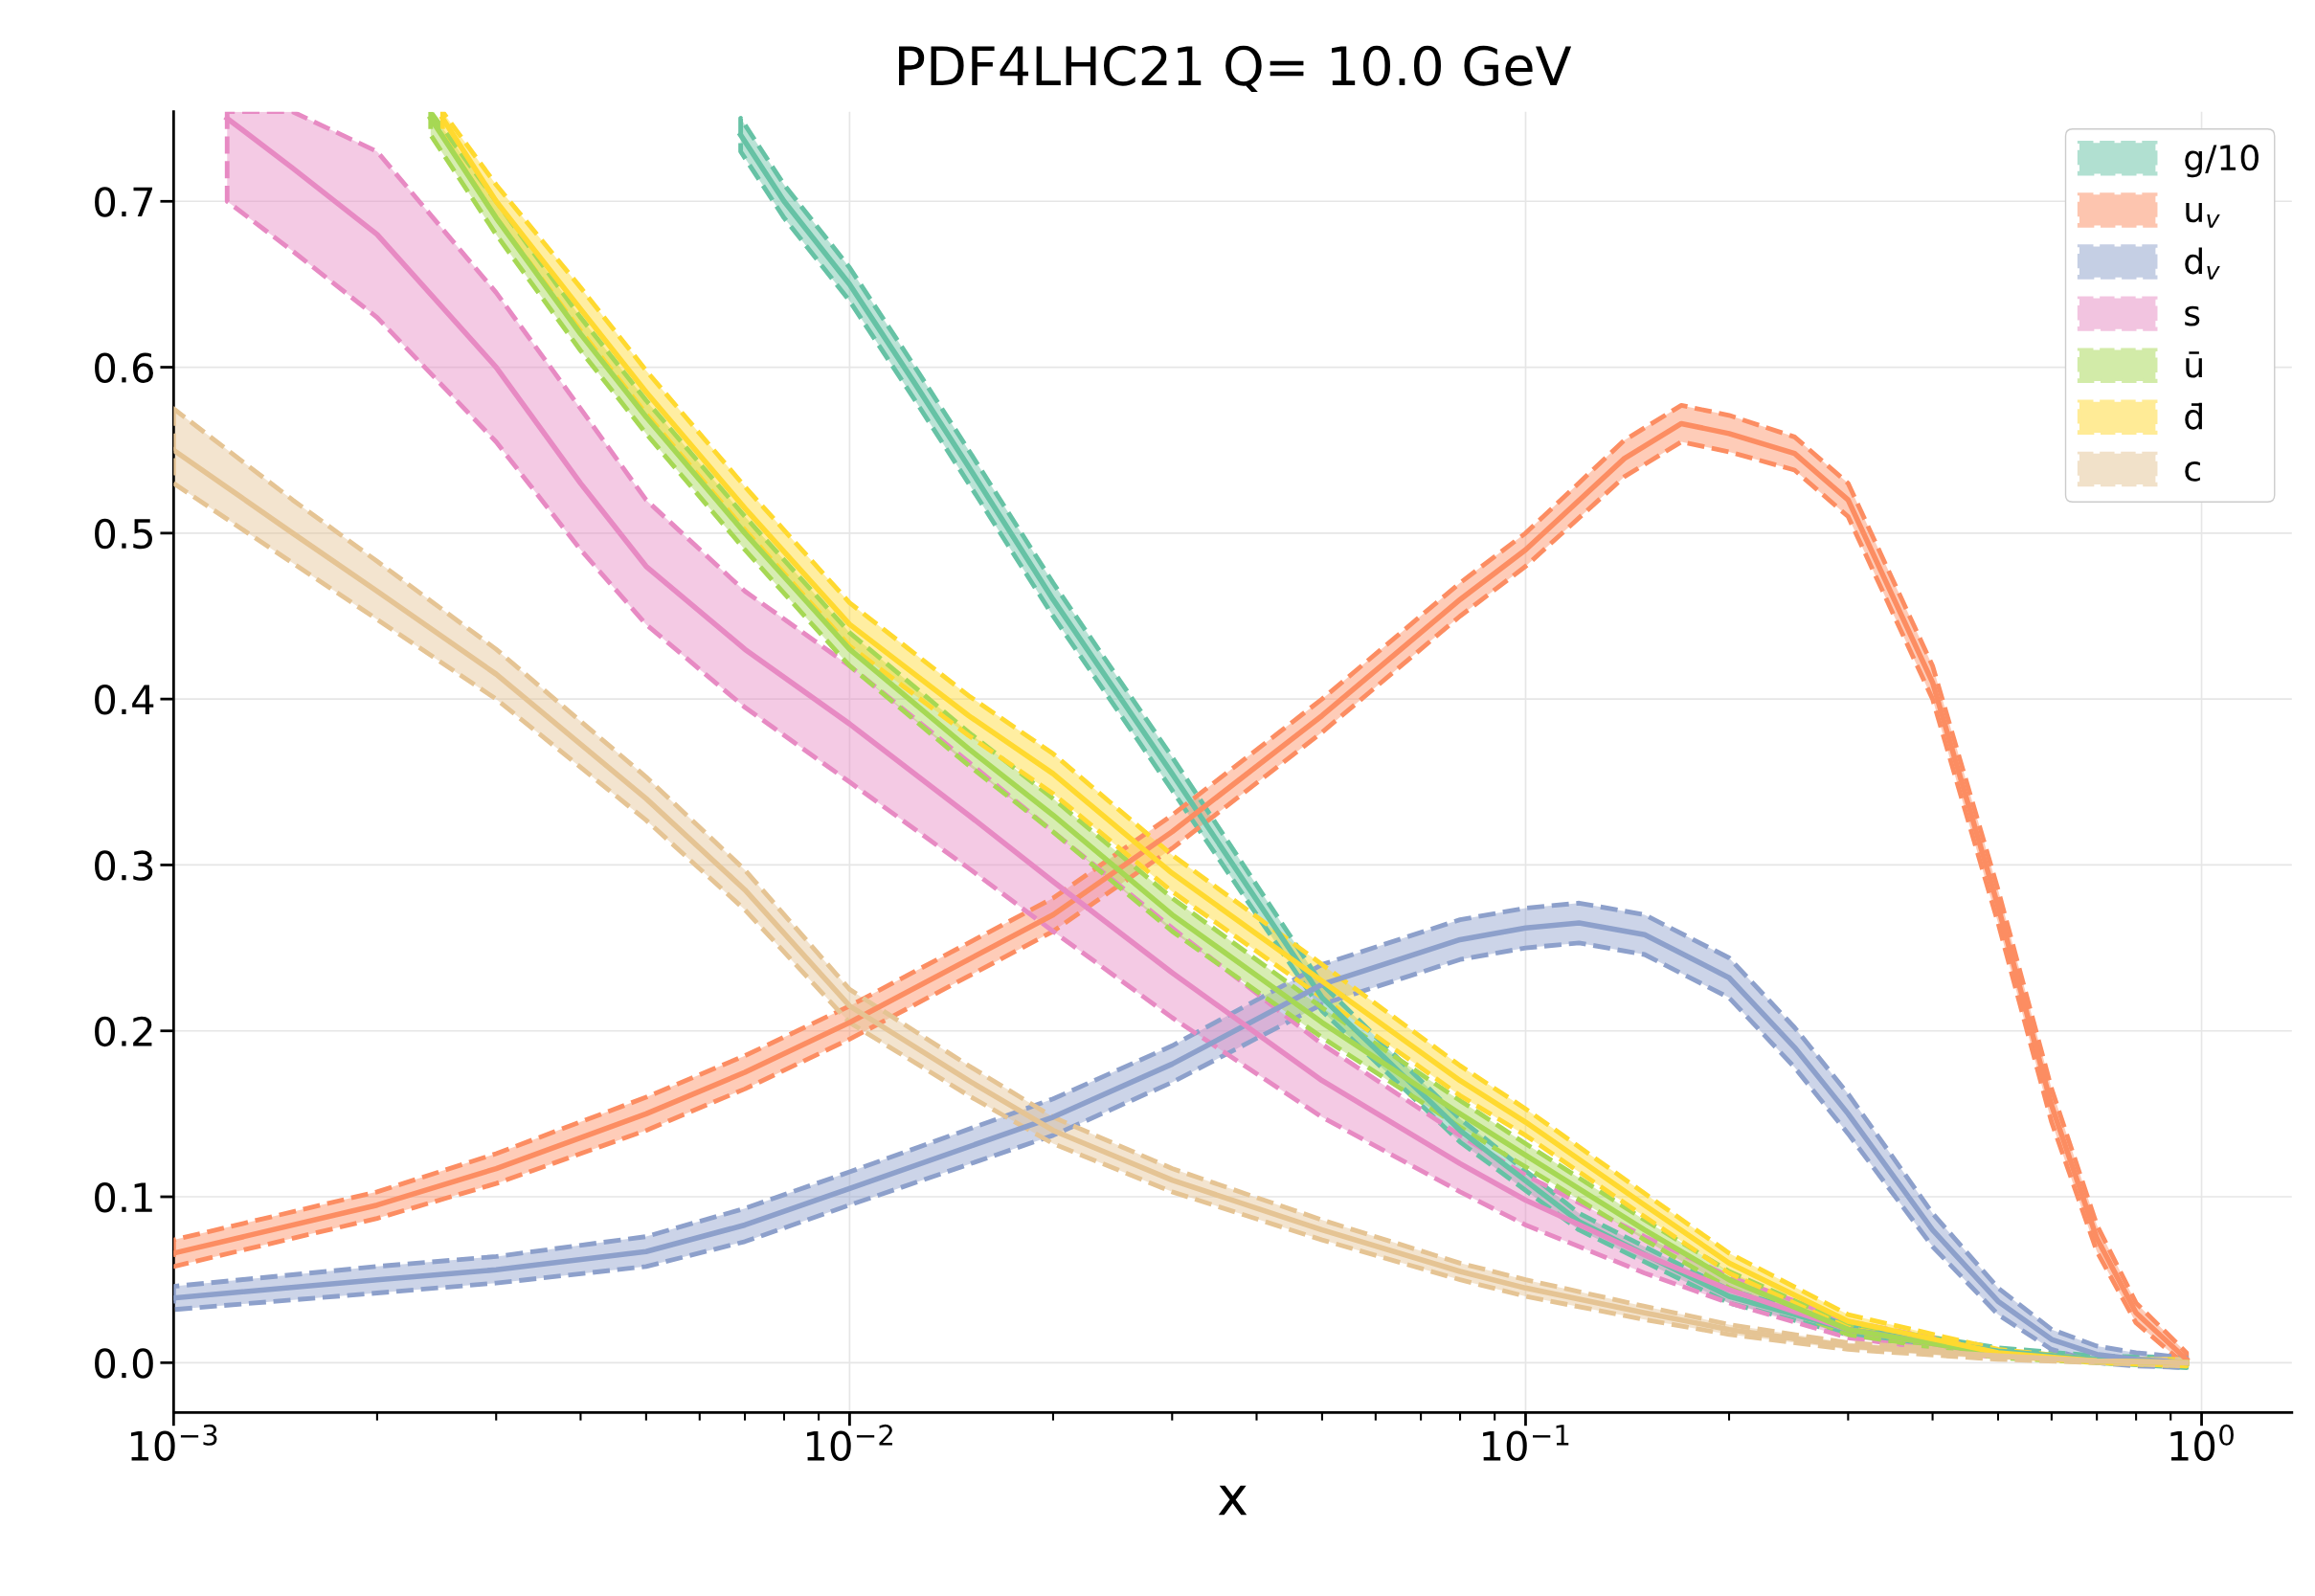  What do you see at coordinates (2202, 1442) in the screenshot?
I see `x-tick-label: 10$^{0}$` at bounding box center [2202, 1442].